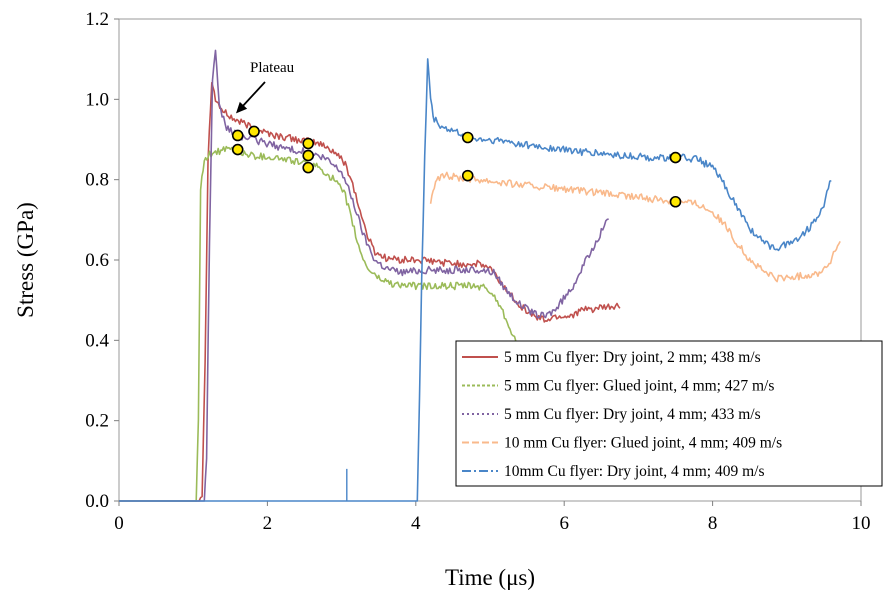 Image resolution: width=885 pixels, height=596 pixels. I want to click on annotation-layer: Plateau, so click(265, 87).